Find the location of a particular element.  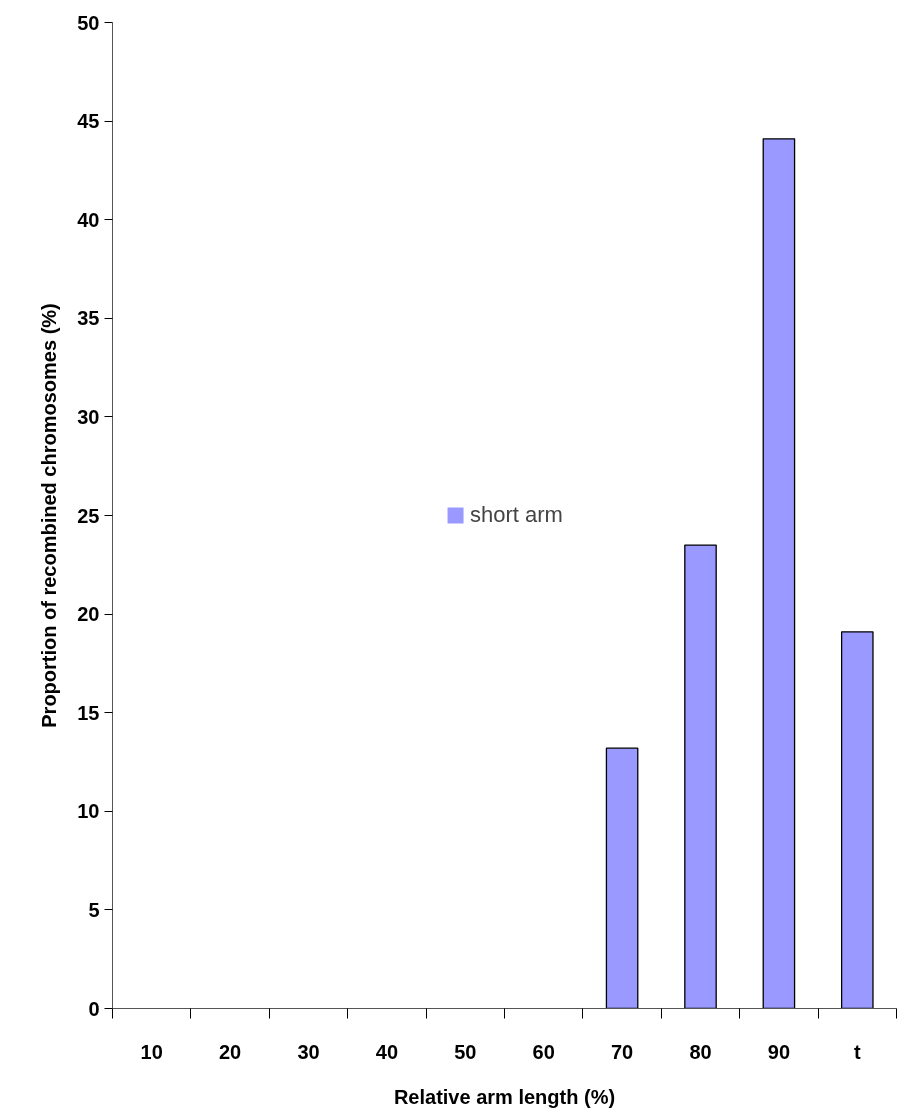

y-tick-label: 45 is located at coordinates (88, 121).